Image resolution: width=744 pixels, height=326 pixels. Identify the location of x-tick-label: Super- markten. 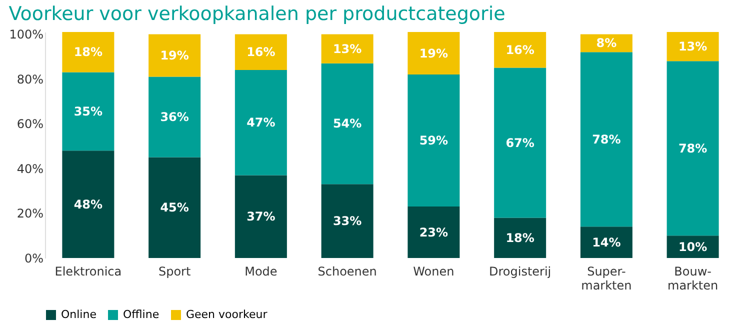
(606, 278).